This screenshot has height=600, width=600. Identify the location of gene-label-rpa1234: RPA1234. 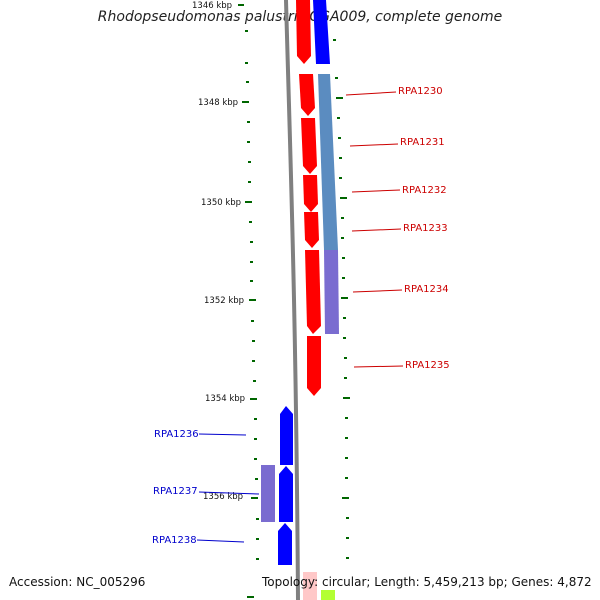
(426, 289).